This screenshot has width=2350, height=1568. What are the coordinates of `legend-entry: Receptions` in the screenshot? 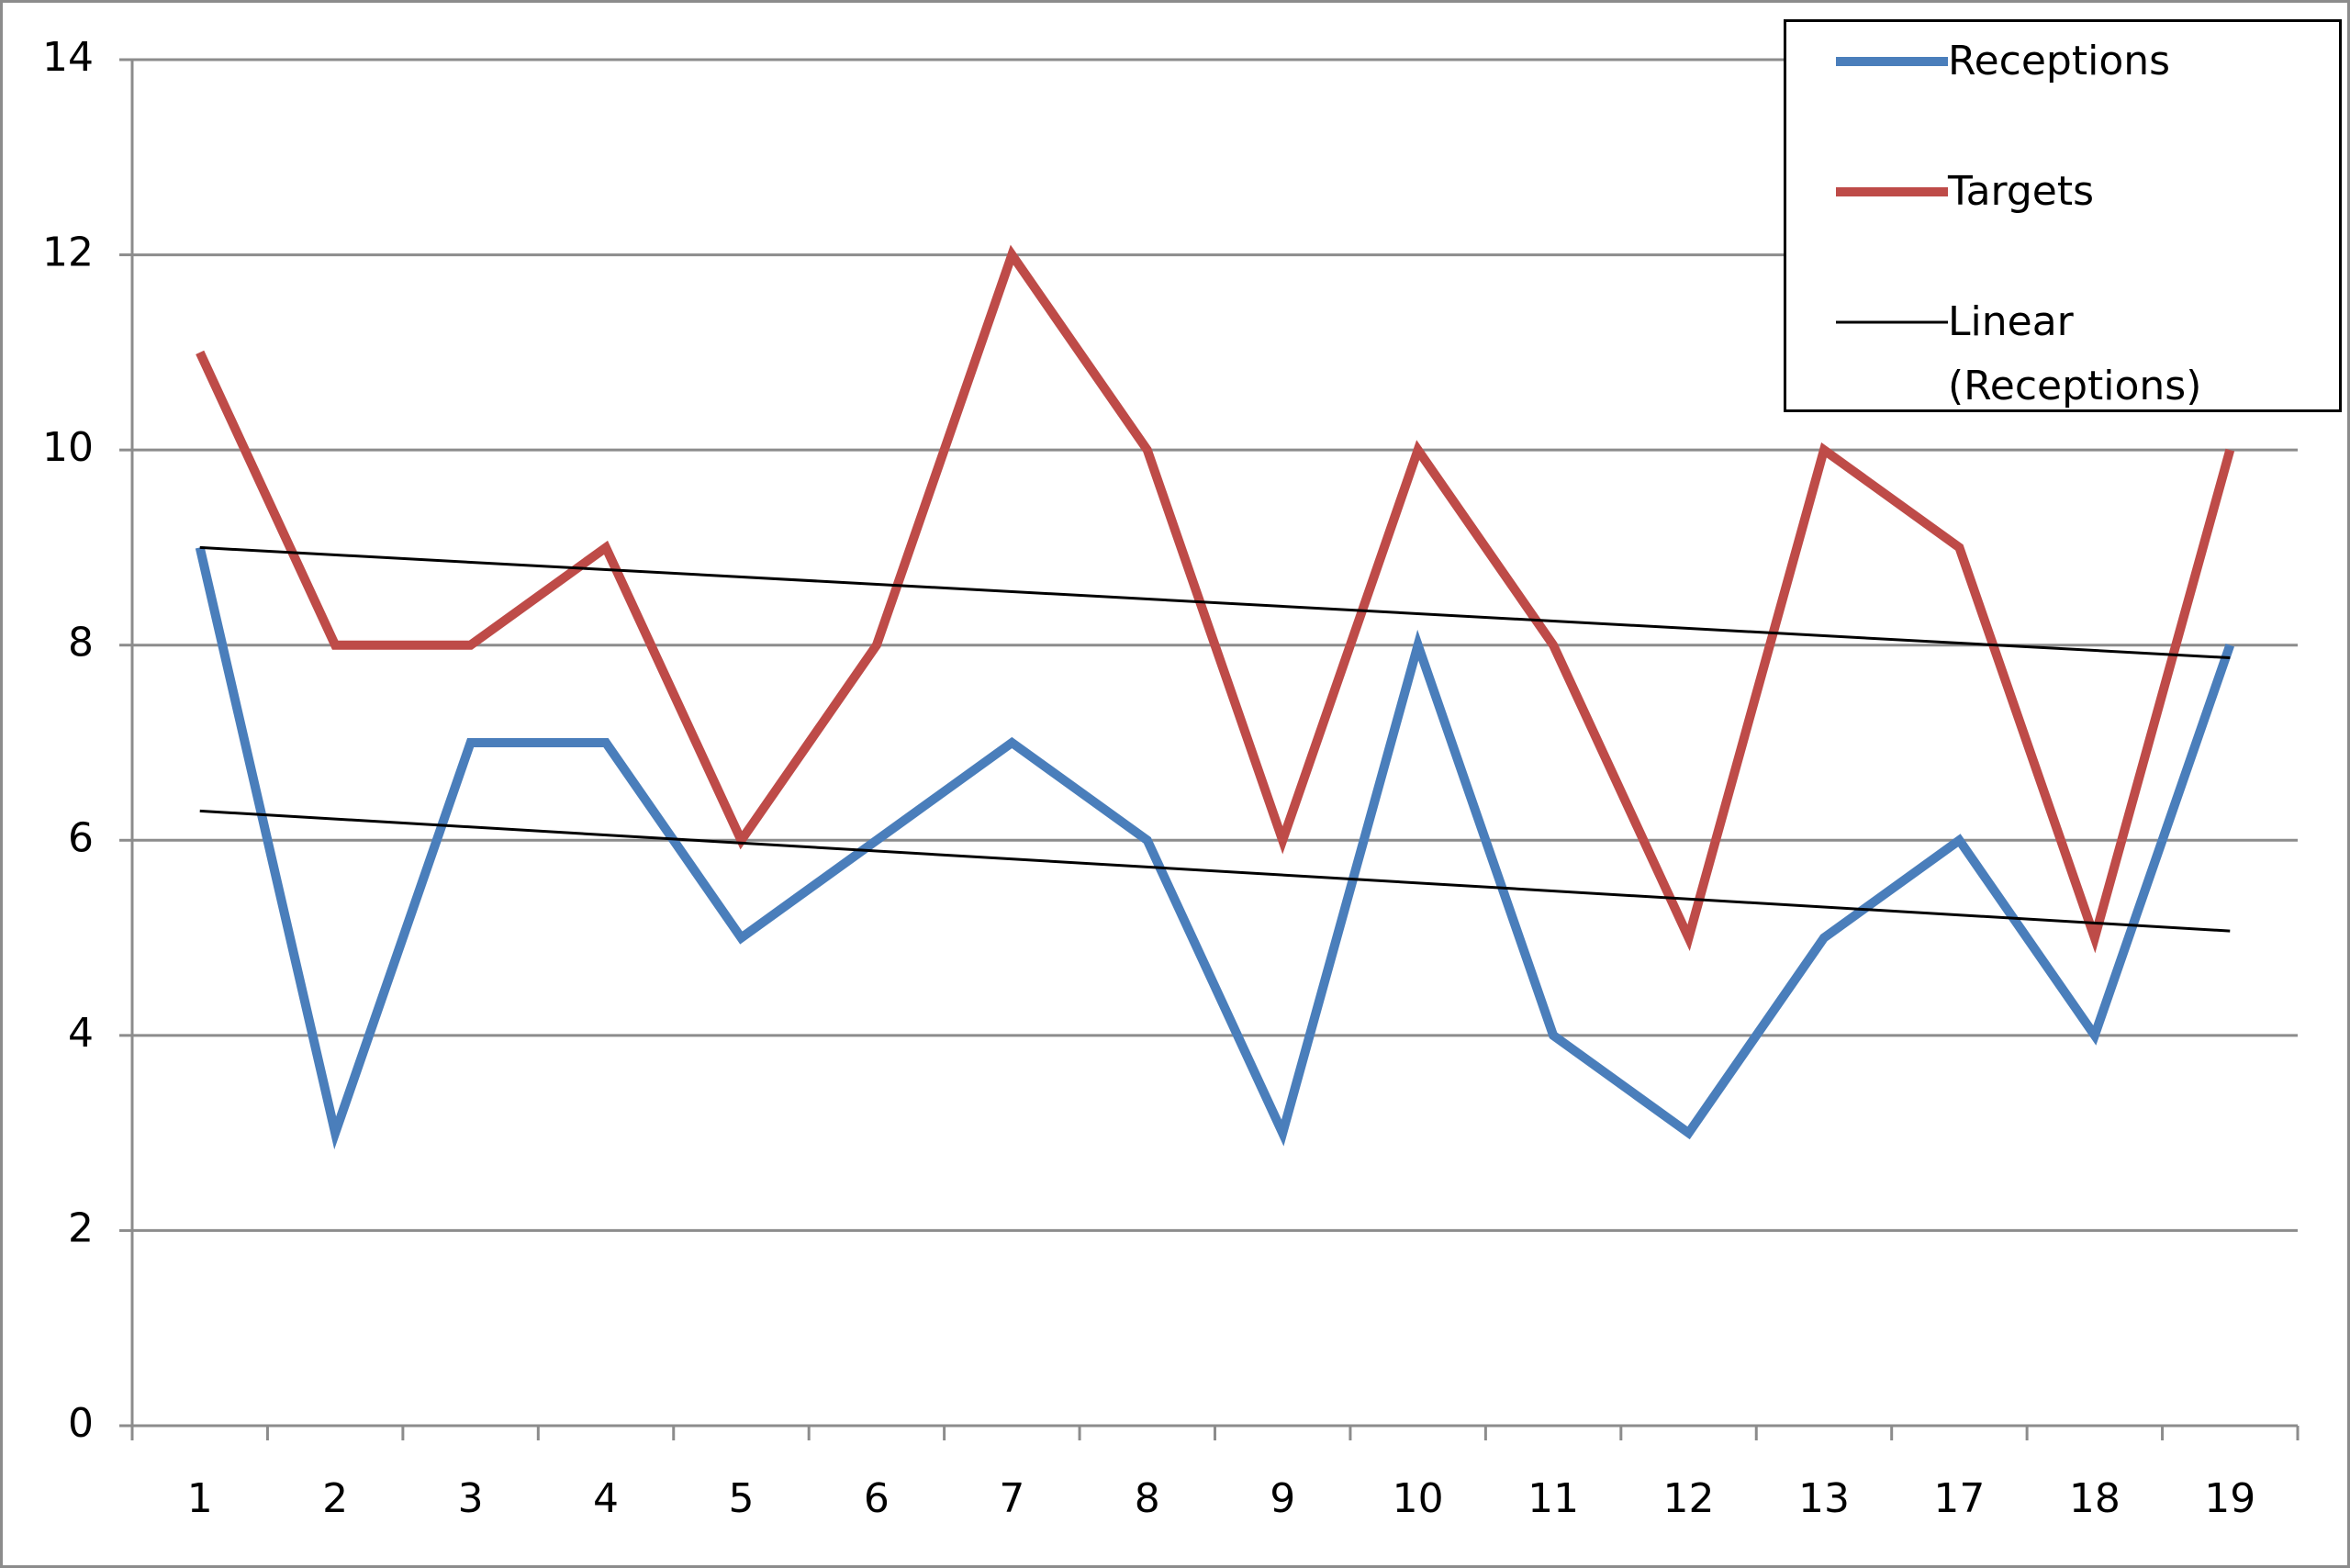 It's located at (2018, 61).